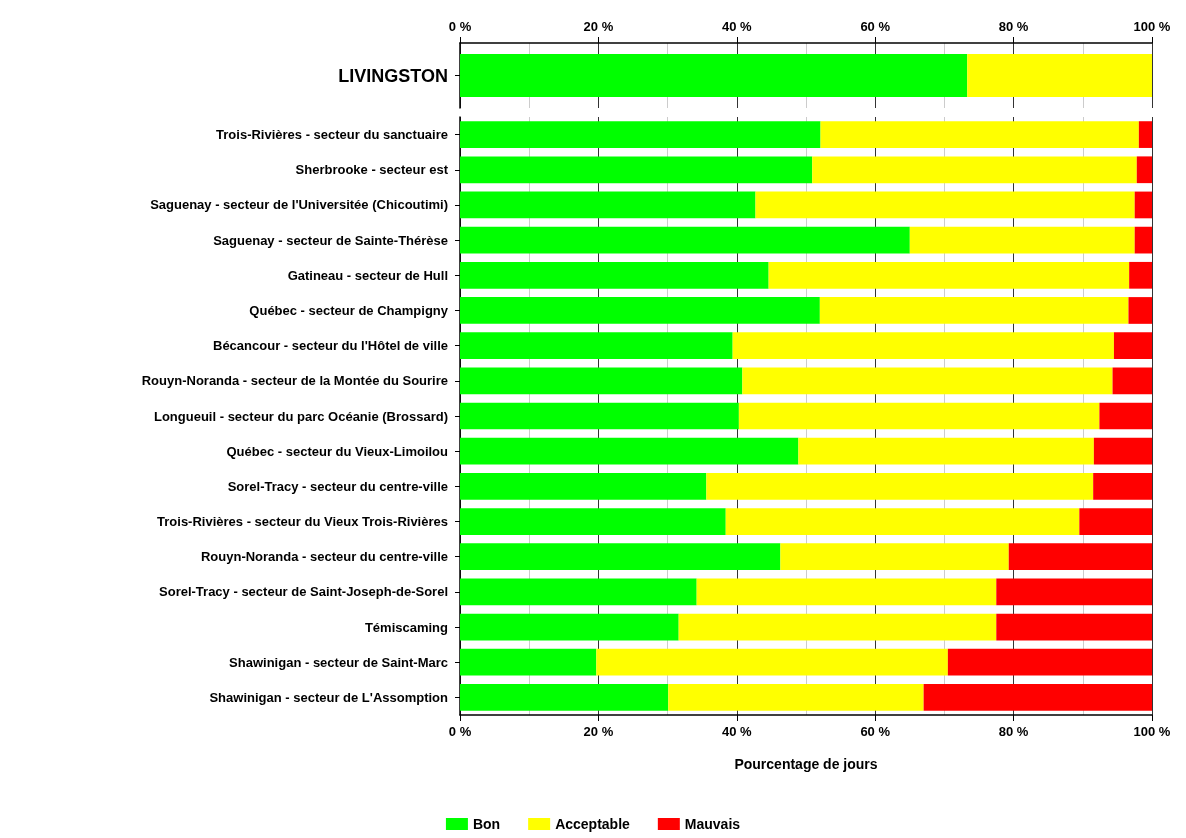 The image size is (1186, 838). I want to click on y-tick-label: Sherbrooke - secteur est, so click(372, 170).